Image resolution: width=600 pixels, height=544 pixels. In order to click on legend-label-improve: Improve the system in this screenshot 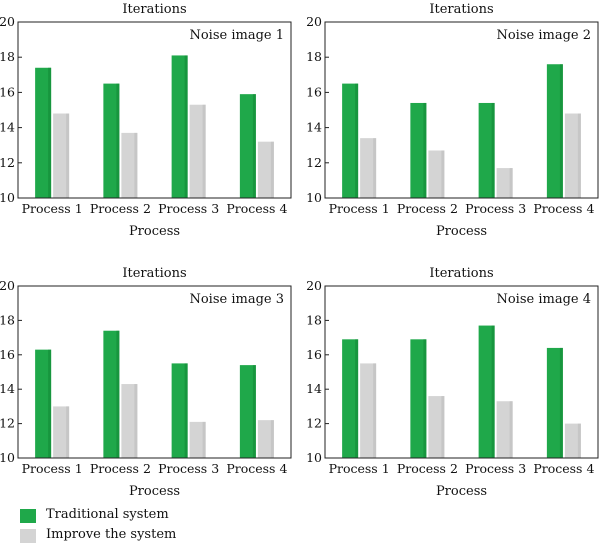, I will do `click(111, 534)`.